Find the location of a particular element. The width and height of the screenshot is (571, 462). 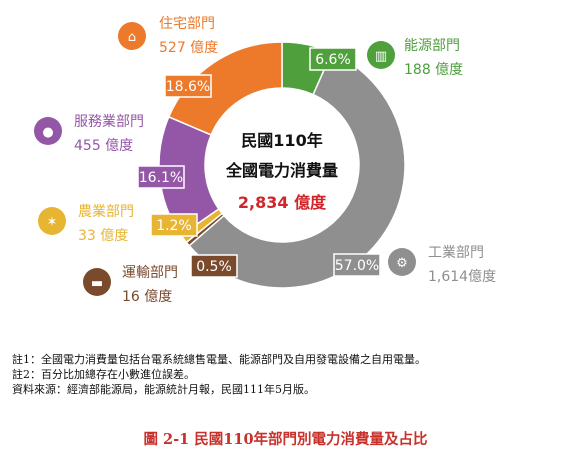

factory-icon is located at coordinates (381, 55).